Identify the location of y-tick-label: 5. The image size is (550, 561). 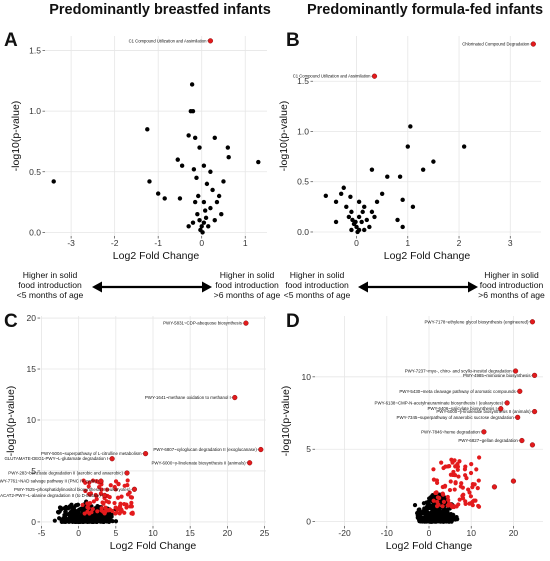
(33, 471).